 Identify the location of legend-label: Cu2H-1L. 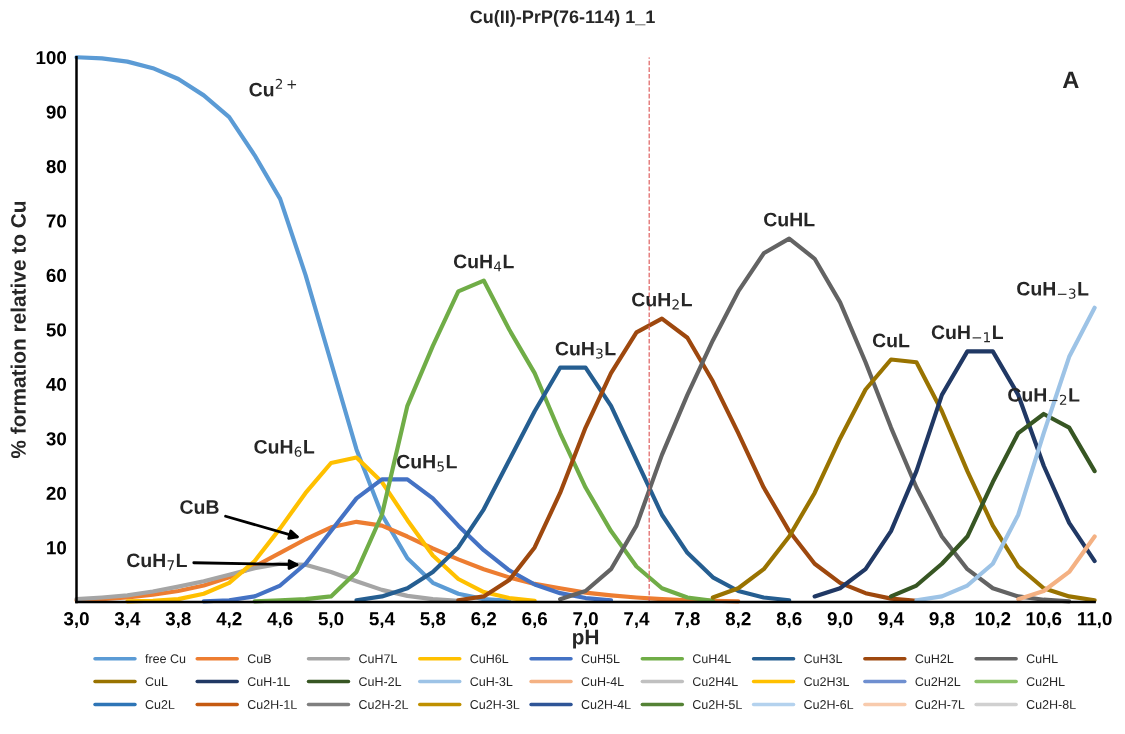
(272, 704).